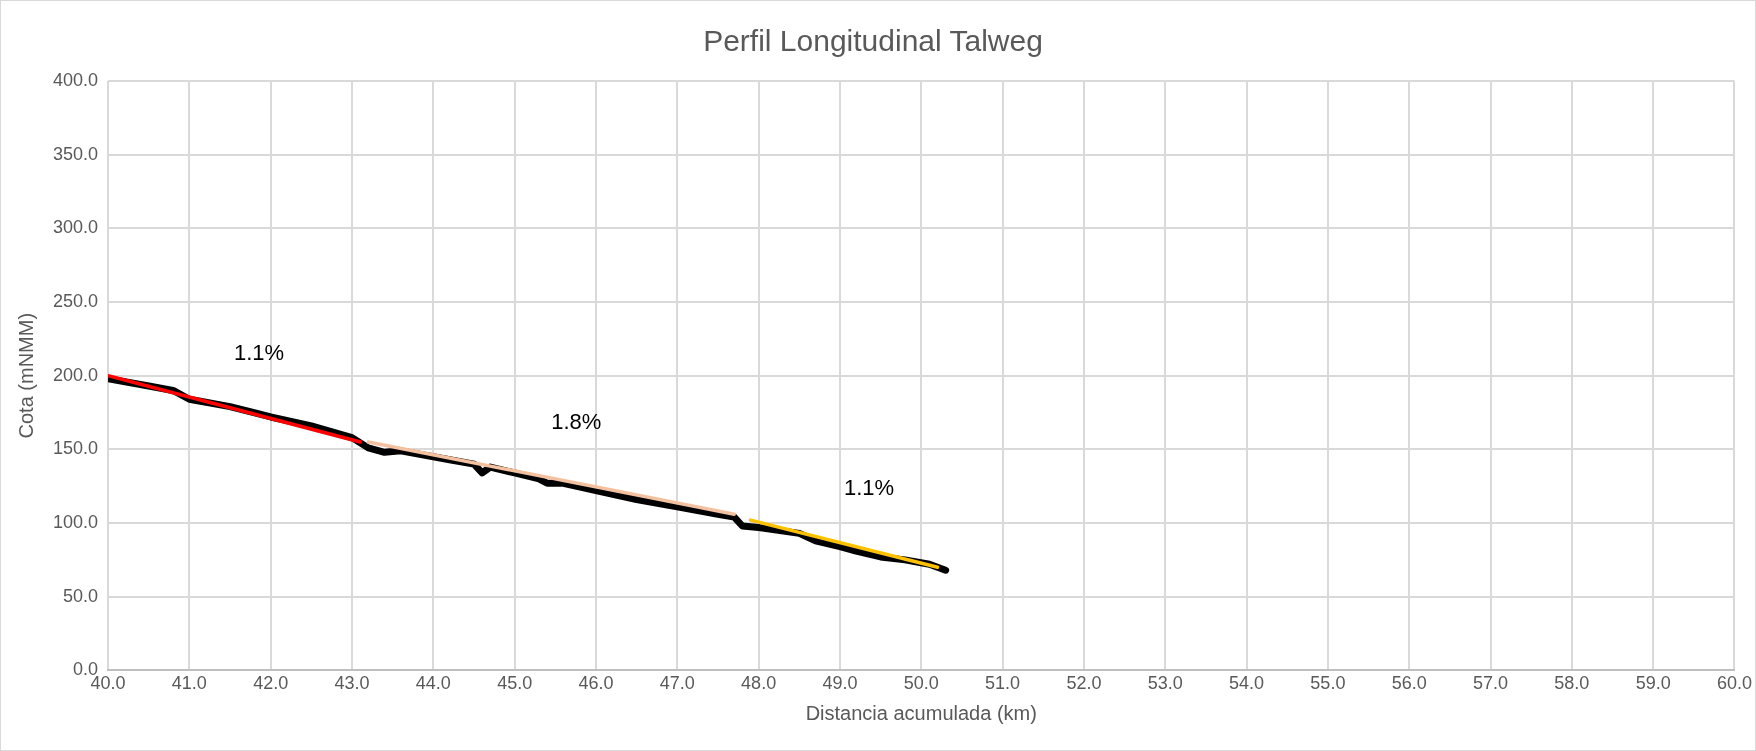 This screenshot has height=751, width=1756. I want to click on x-tick-label: 54.0, so click(1247, 683).